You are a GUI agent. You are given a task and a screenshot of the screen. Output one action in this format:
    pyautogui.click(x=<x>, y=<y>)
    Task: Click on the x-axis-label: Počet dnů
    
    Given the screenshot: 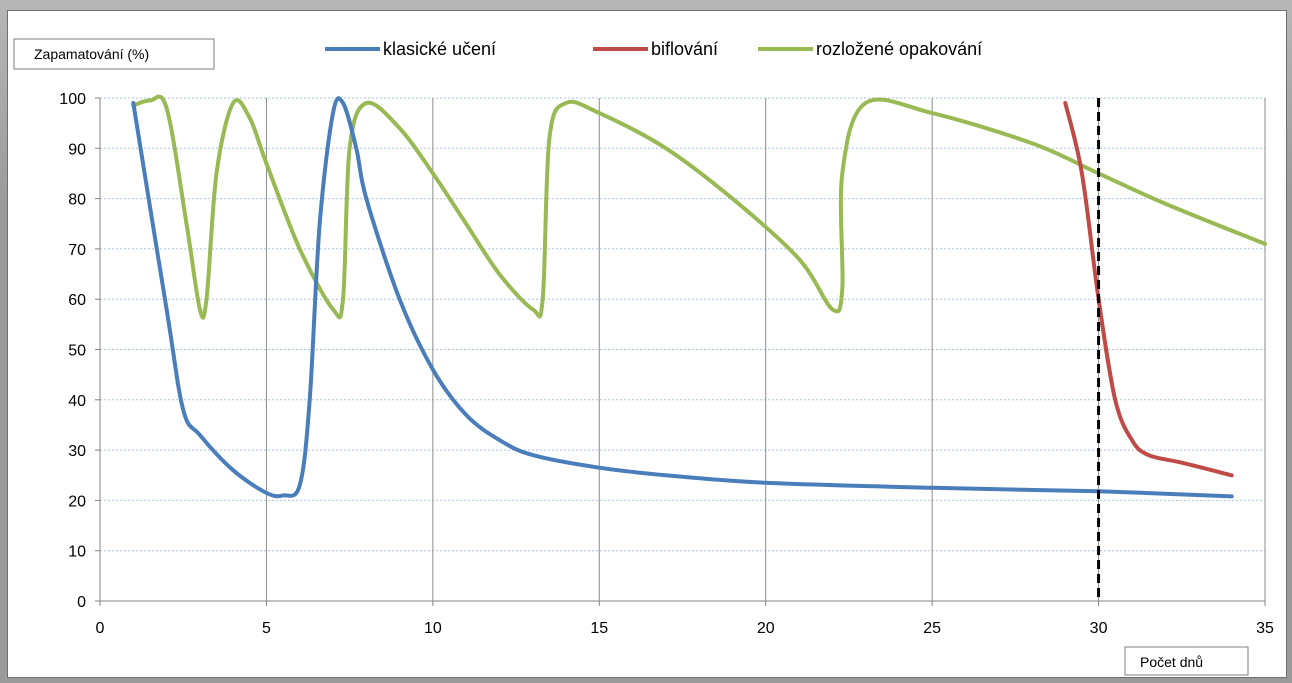 What is the action you would take?
    pyautogui.click(x=1171, y=662)
    